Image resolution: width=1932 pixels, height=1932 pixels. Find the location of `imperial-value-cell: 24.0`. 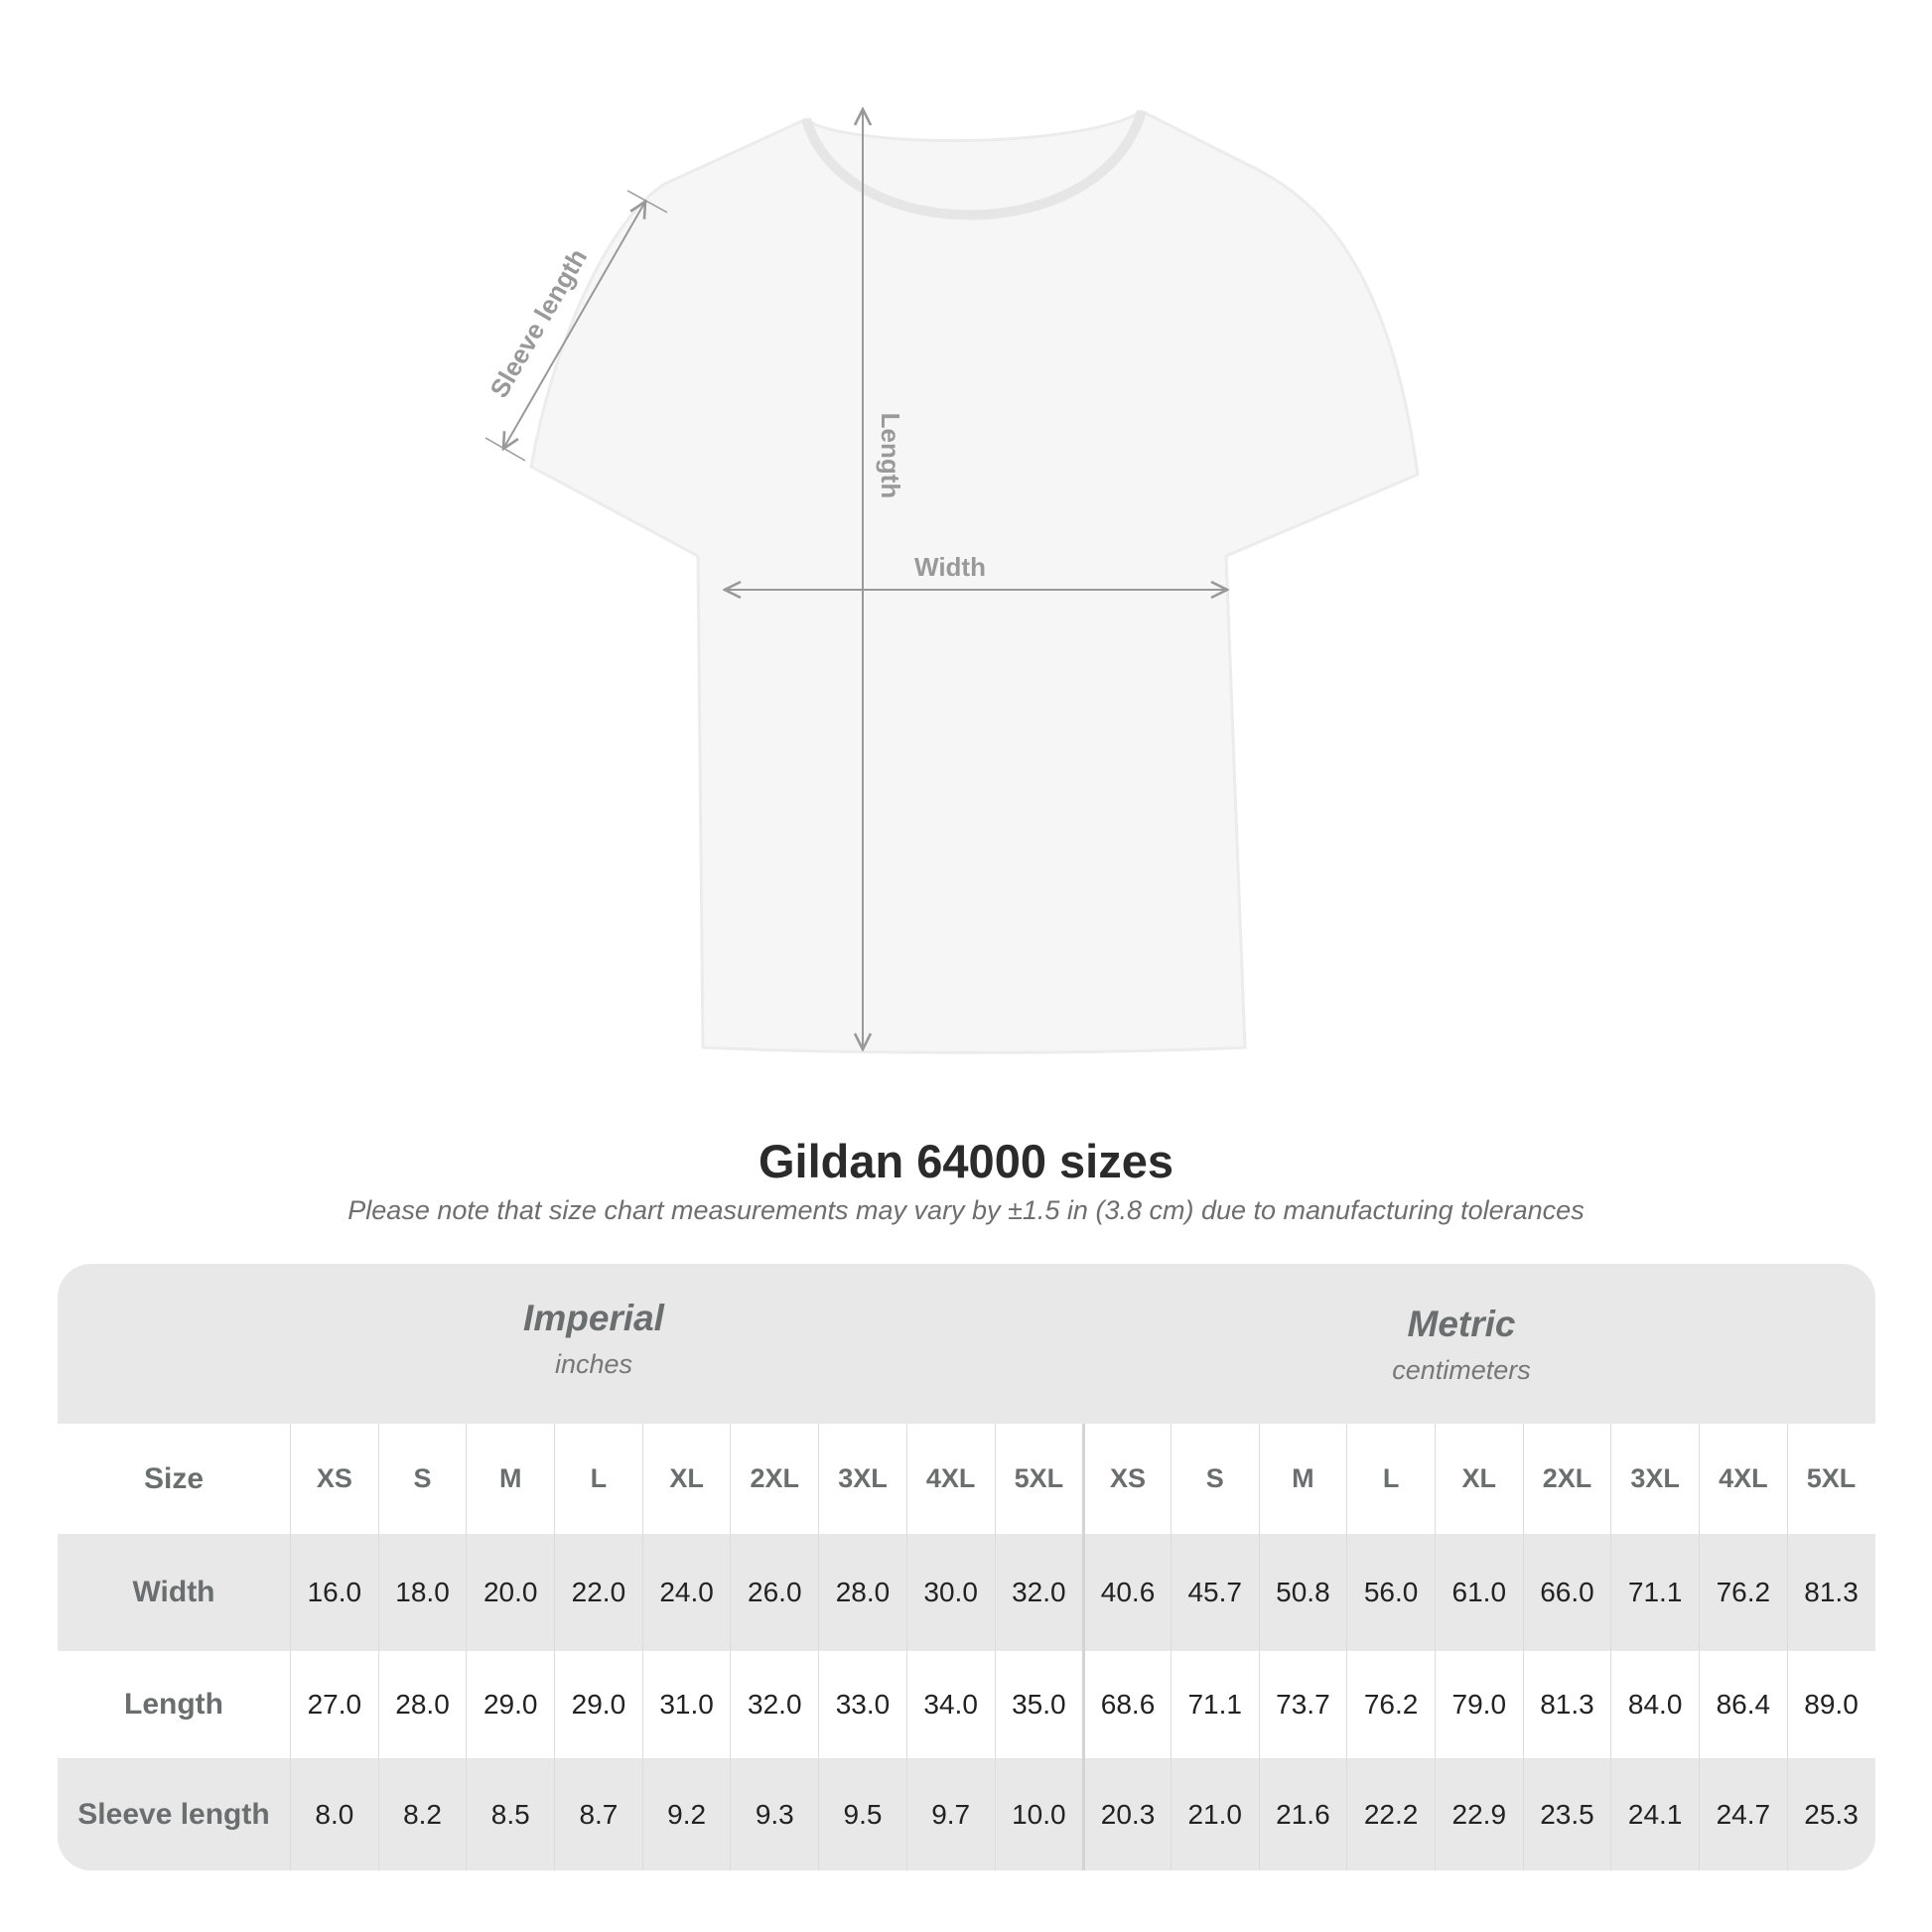

imperial-value-cell: 24.0 is located at coordinates (686, 1592).